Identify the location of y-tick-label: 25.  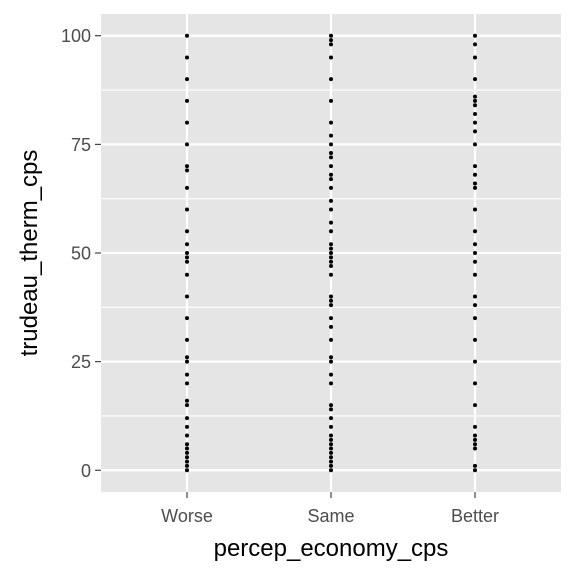
(81, 362).